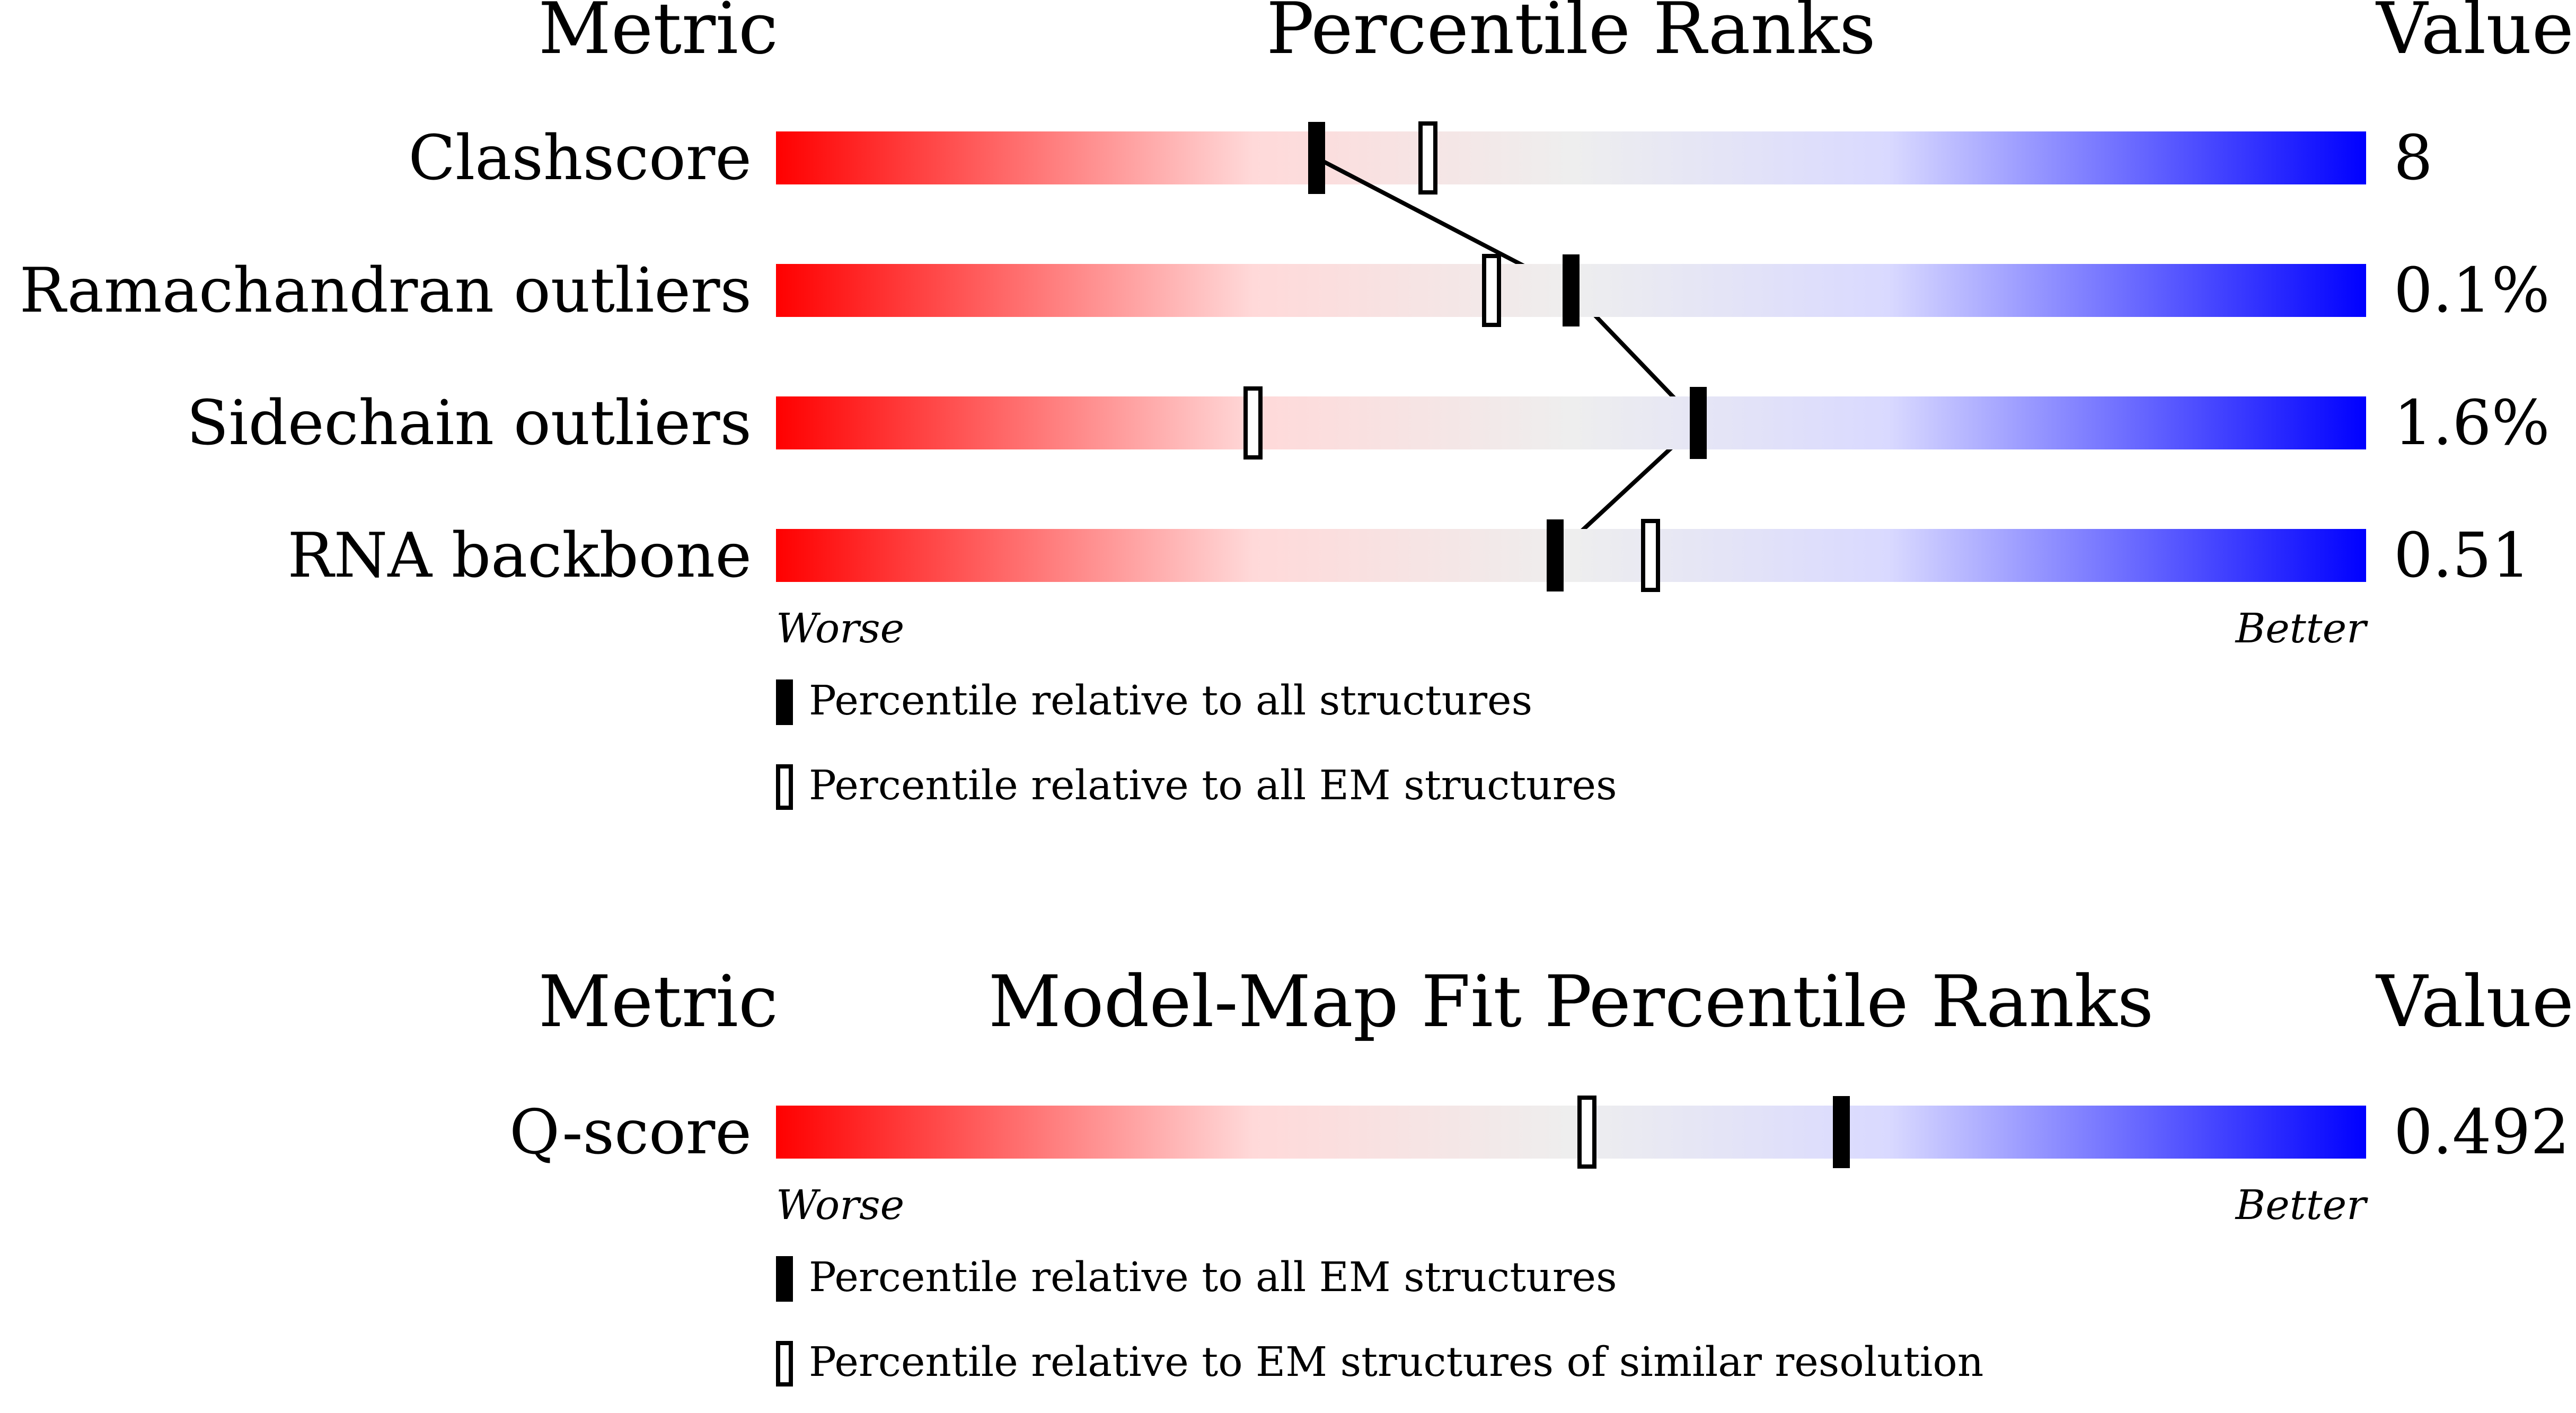  I want to click on metric-value: 0.492, so click(2482, 1132).